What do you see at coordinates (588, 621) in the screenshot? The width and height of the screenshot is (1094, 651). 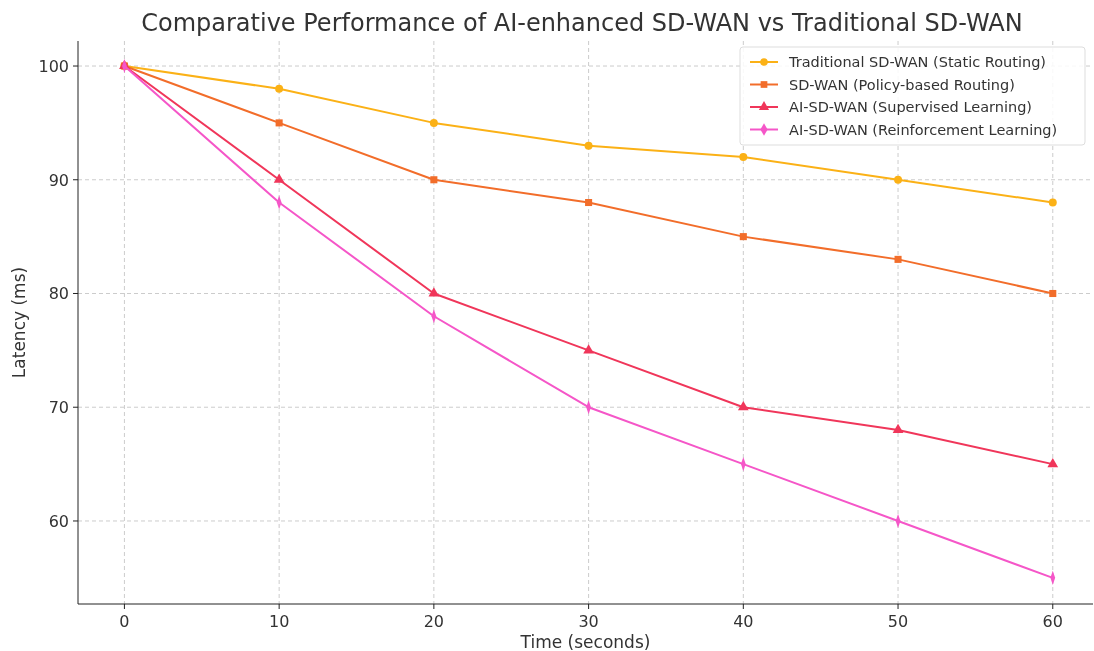 I see `x-tick-label: 30` at bounding box center [588, 621].